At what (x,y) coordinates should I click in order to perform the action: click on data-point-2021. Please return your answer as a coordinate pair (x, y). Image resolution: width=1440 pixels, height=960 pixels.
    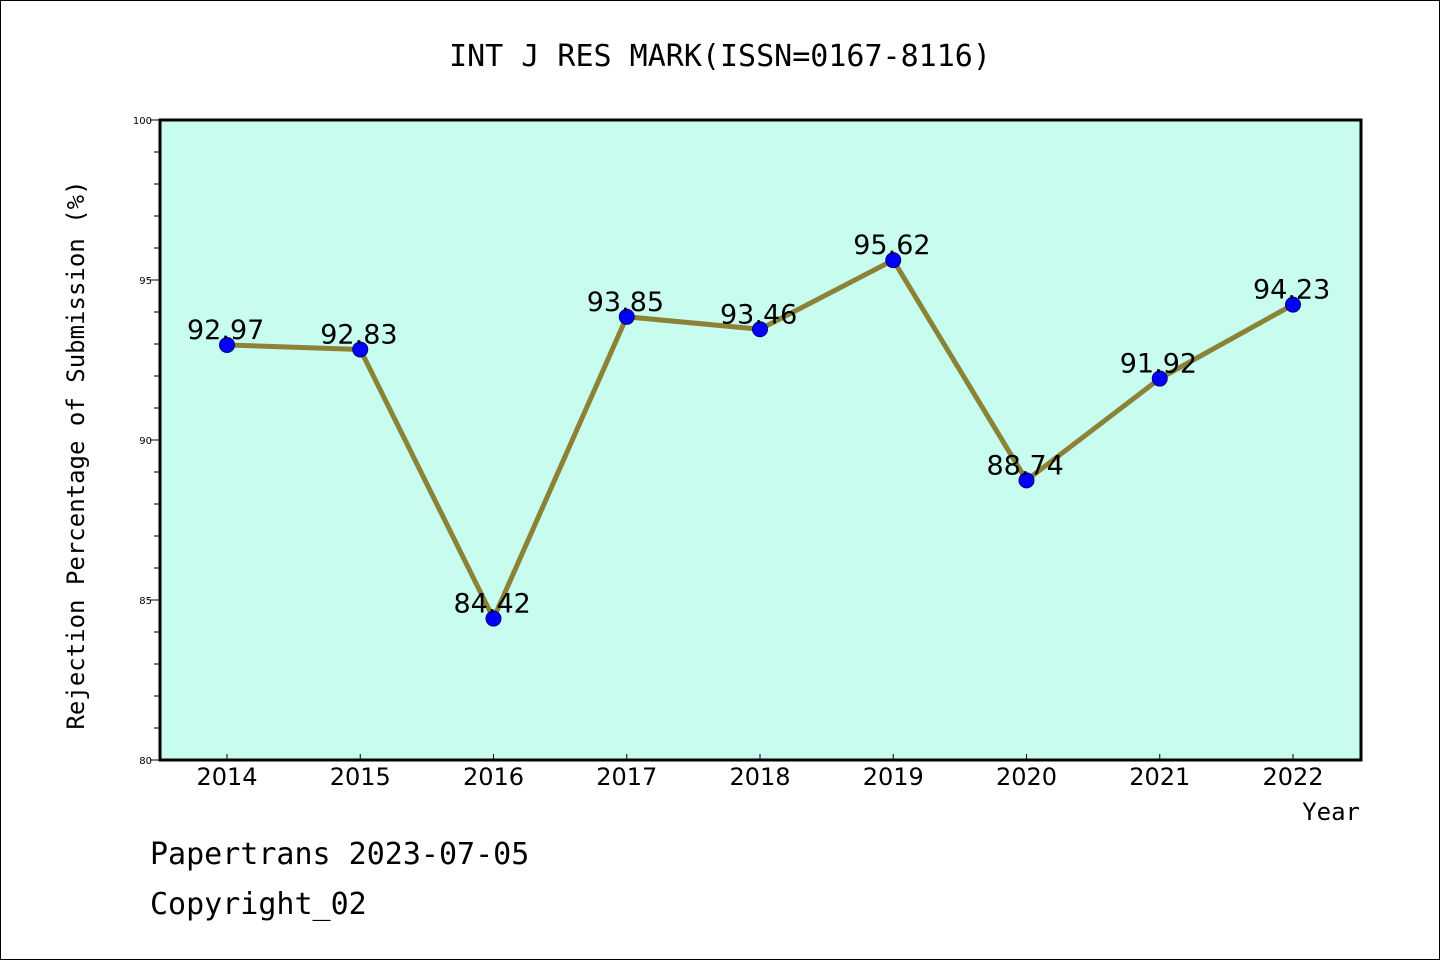
    Looking at the image, I should click on (1159, 378).